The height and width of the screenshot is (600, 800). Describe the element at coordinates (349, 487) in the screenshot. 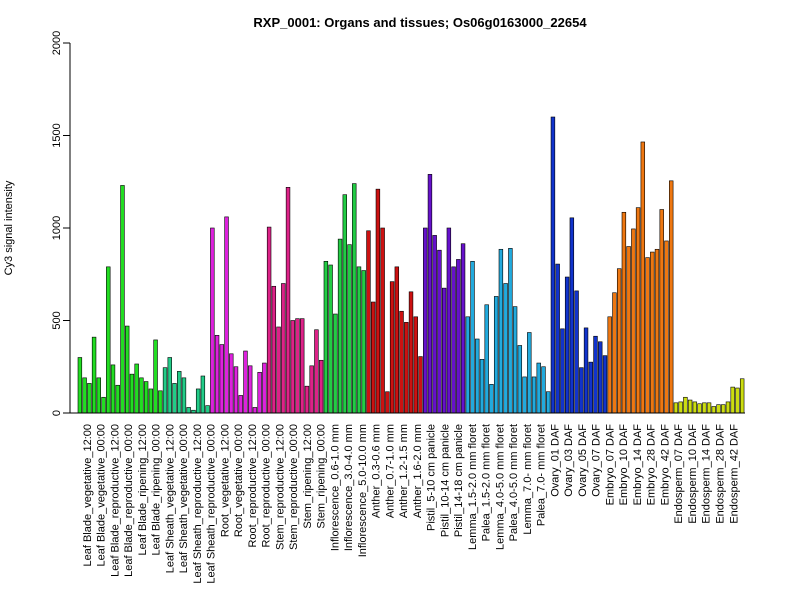

I see `x-tick-label: Inflorescence_3.0-4.0 mm` at that location.